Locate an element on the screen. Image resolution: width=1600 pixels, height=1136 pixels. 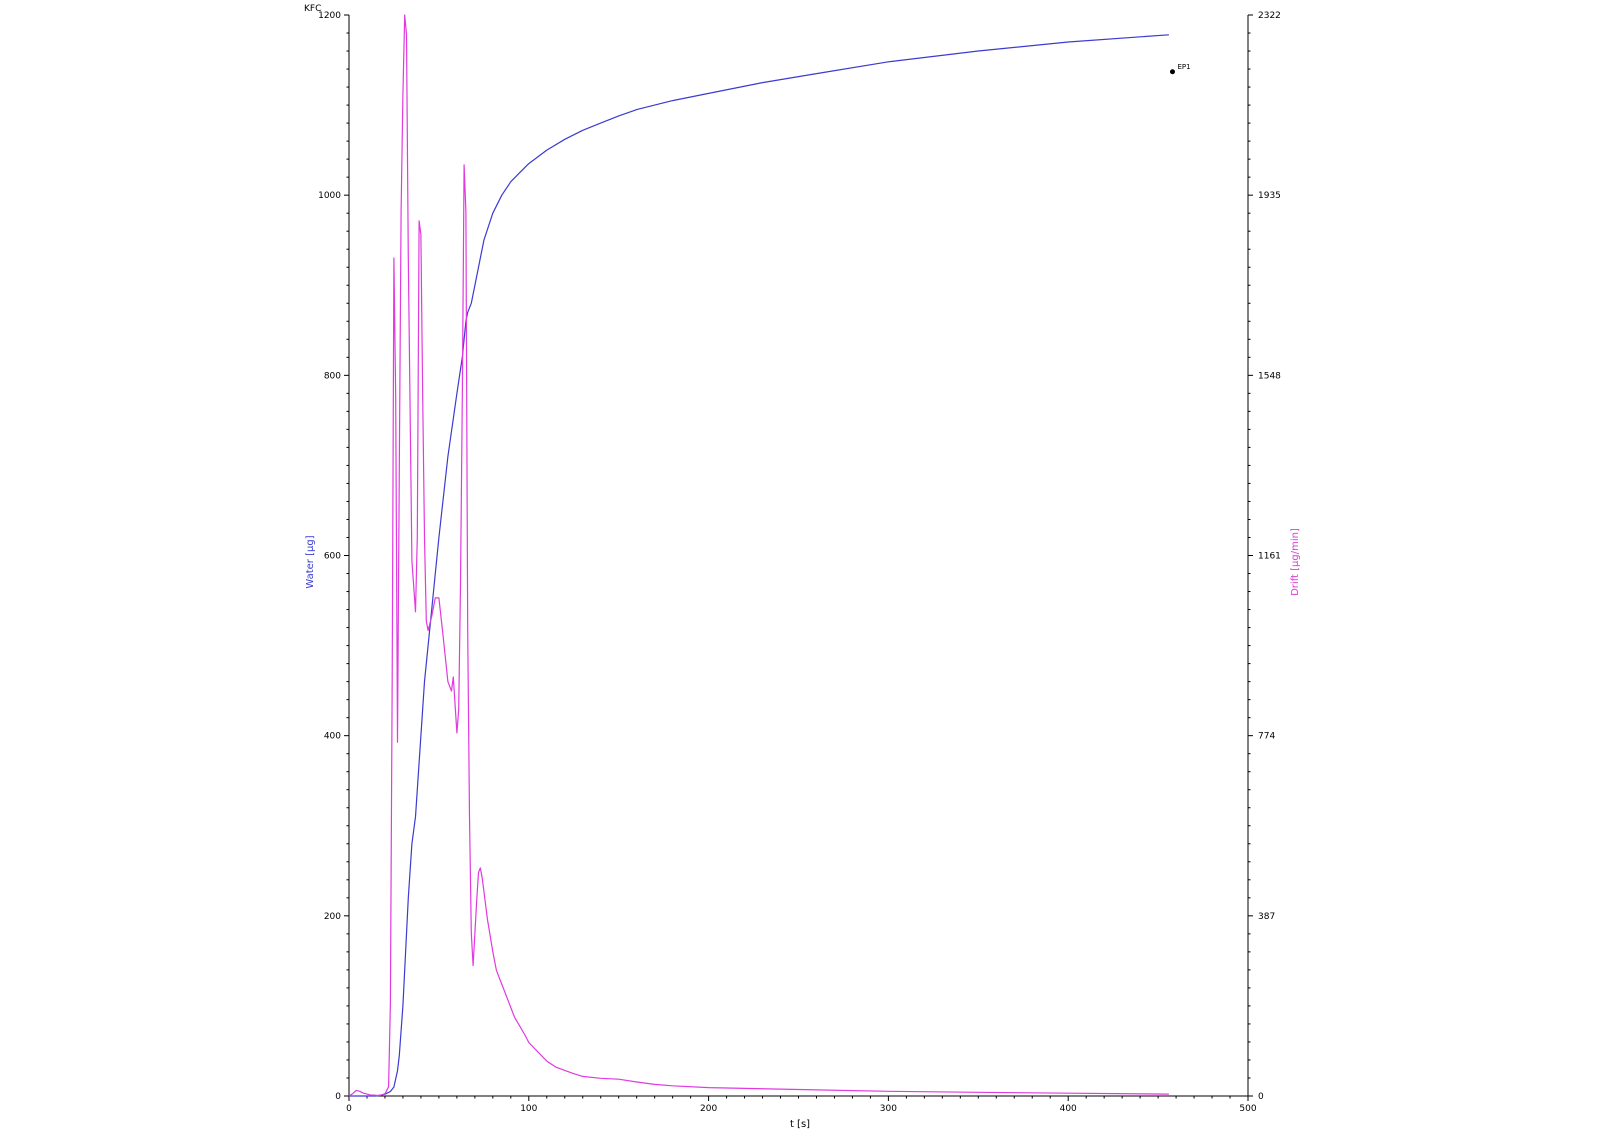
y-axis-left-label: Water [µg] is located at coordinates (310, 561).